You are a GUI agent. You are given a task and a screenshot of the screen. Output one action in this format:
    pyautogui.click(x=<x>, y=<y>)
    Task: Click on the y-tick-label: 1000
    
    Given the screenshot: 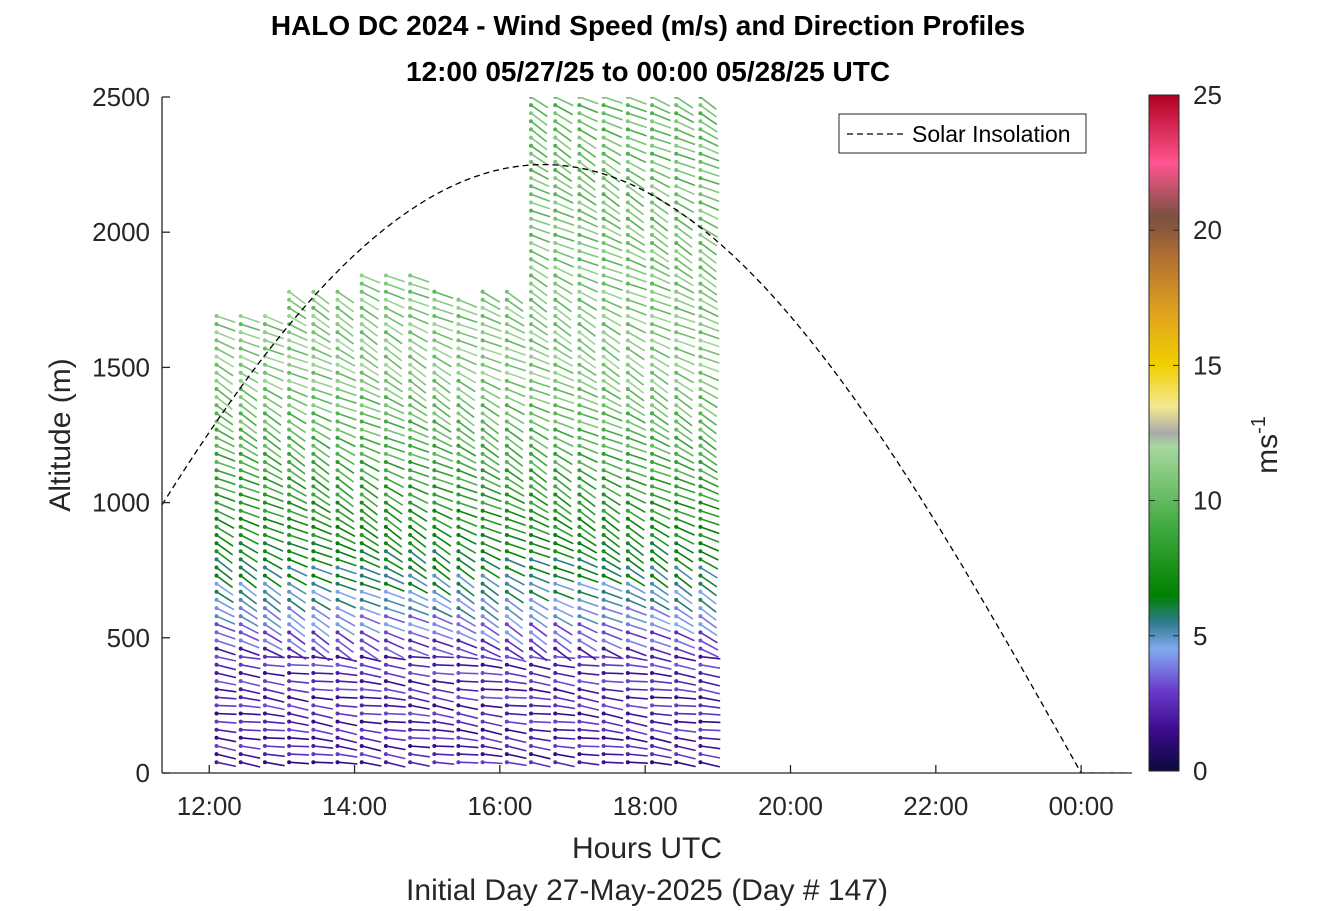 What is the action you would take?
    pyautogui.click(x=121, y=503)
    